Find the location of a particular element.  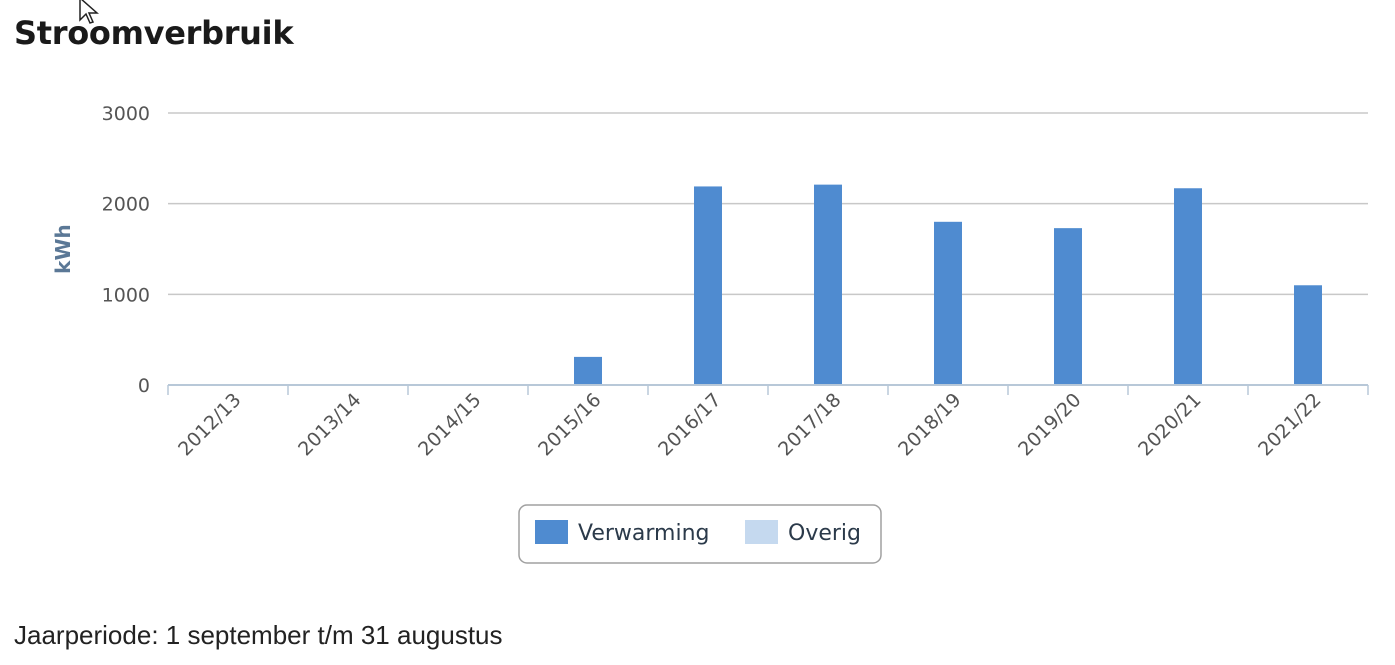

legend-label-verwarming: Verwarming is located at coordinates (644, 533).